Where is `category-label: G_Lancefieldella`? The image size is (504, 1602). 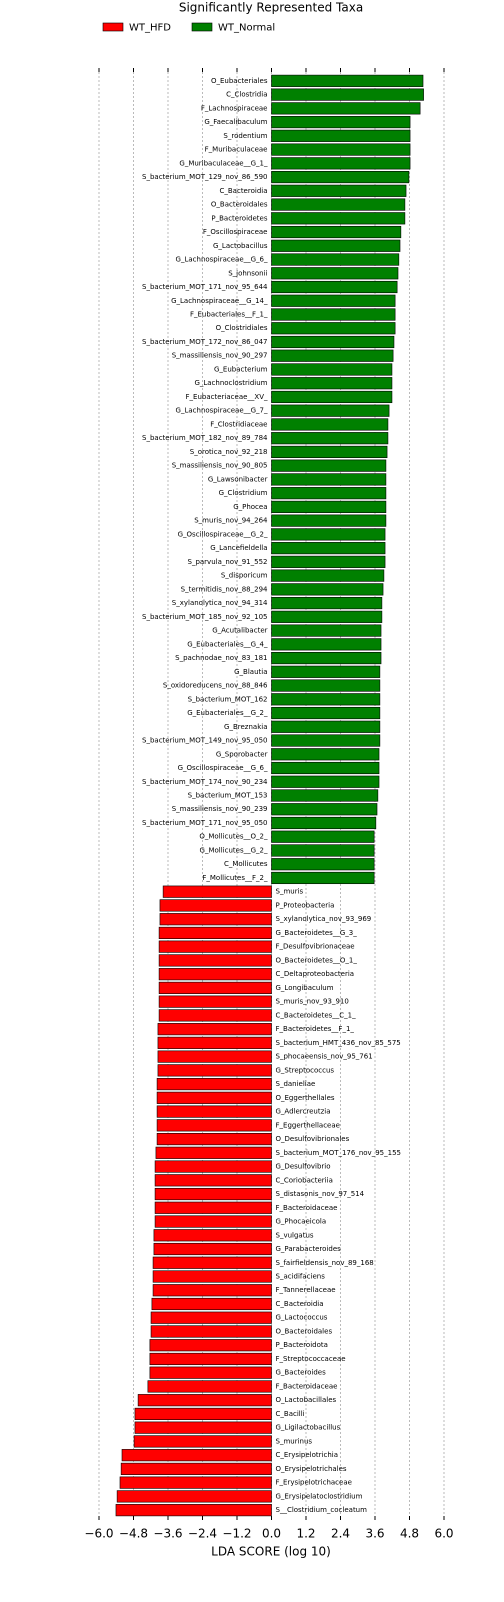 category-label: G_Lancefieldella is located at coordinates (238, 548).